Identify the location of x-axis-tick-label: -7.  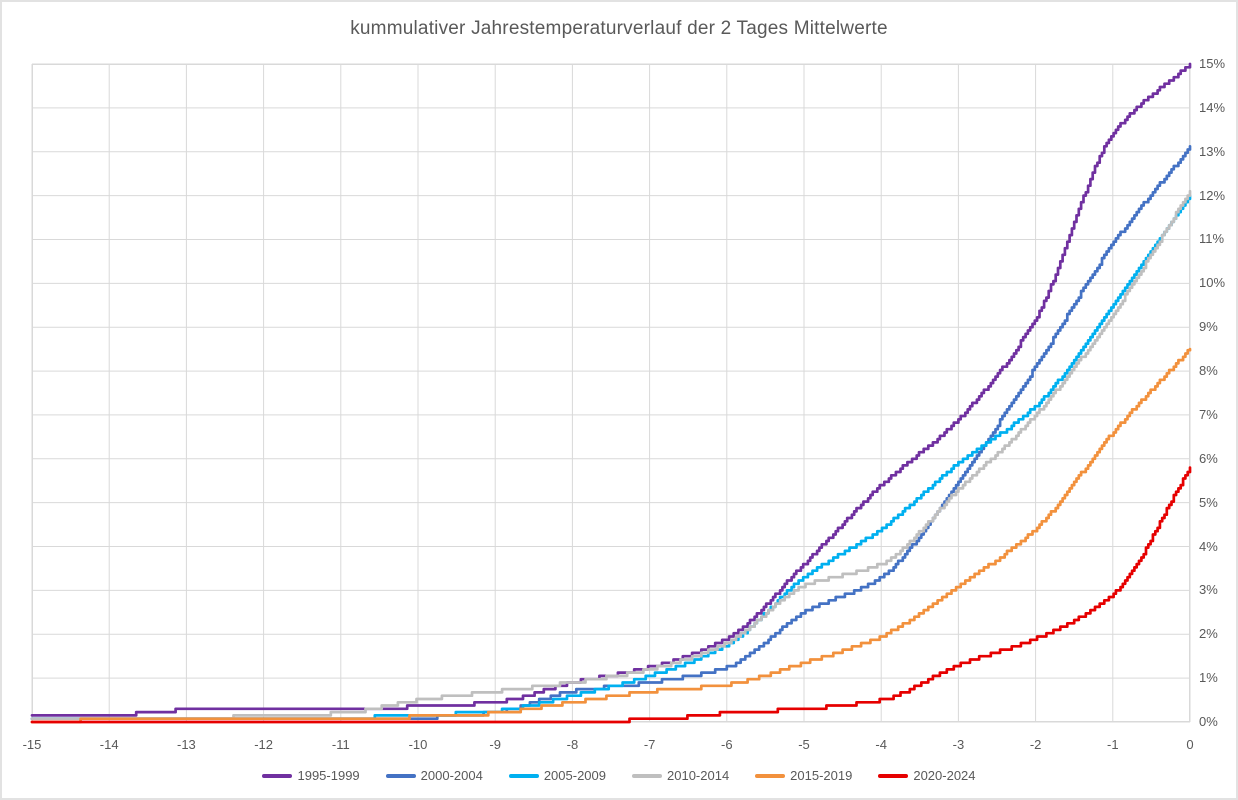
(649, 744).